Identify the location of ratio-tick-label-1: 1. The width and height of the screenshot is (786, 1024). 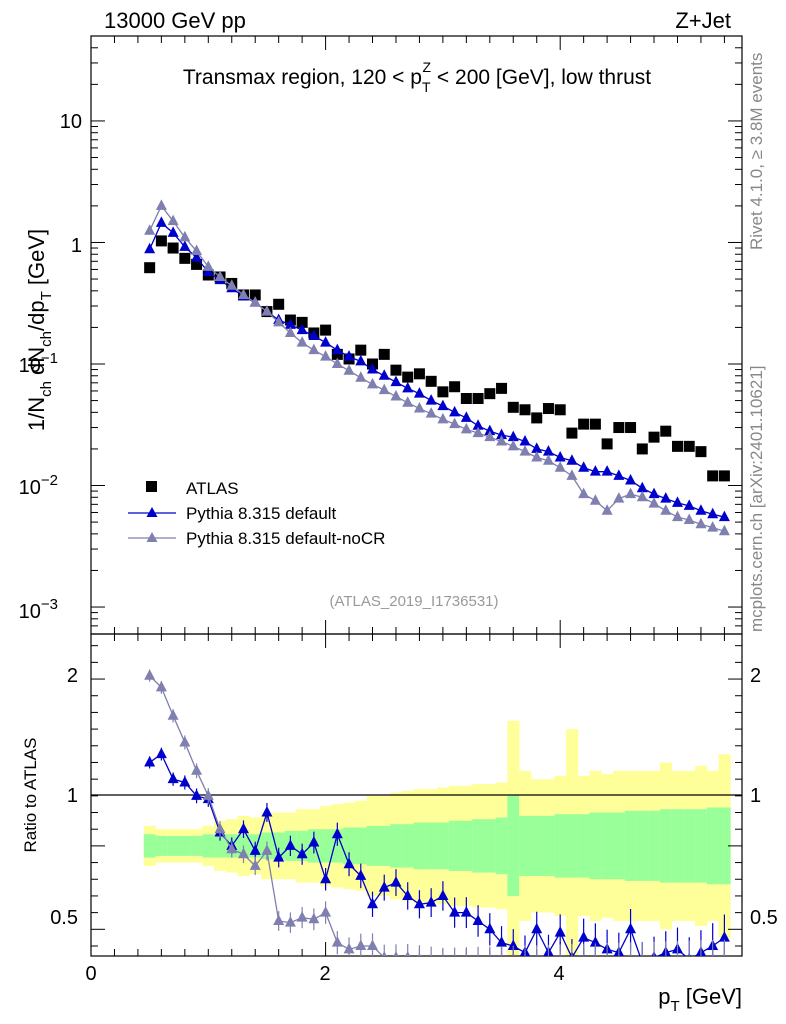
(72, 796).